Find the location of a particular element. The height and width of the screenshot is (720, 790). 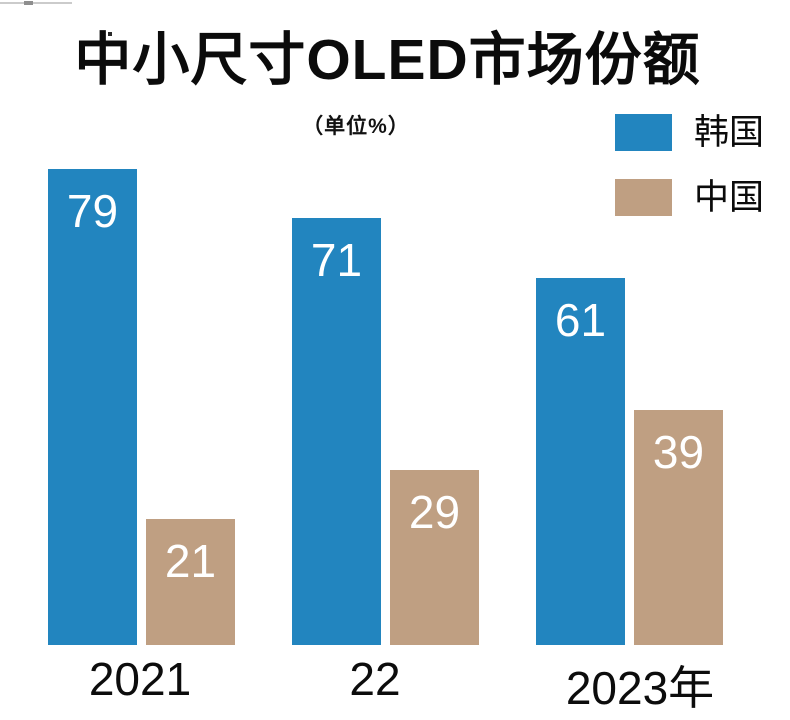

bar-中国-2021: 21 is located at coordinates (190, 582).